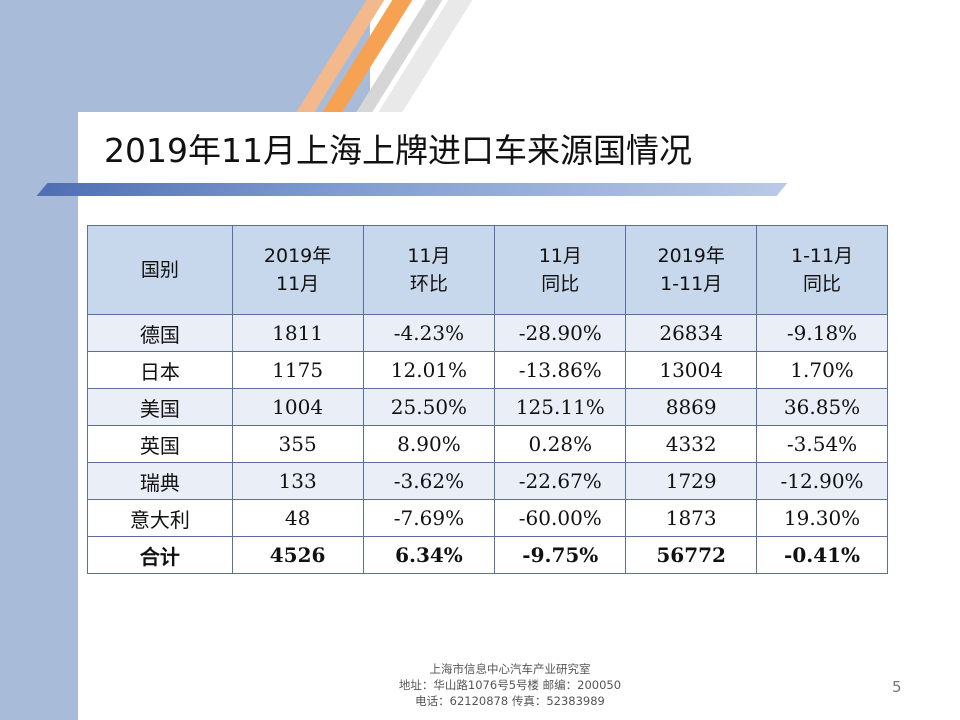 This screenshot has width=960, height=720. Describe the element at coordinates (560, 370) in the screenshot. I see `table-cell: -13.86%` at that location.